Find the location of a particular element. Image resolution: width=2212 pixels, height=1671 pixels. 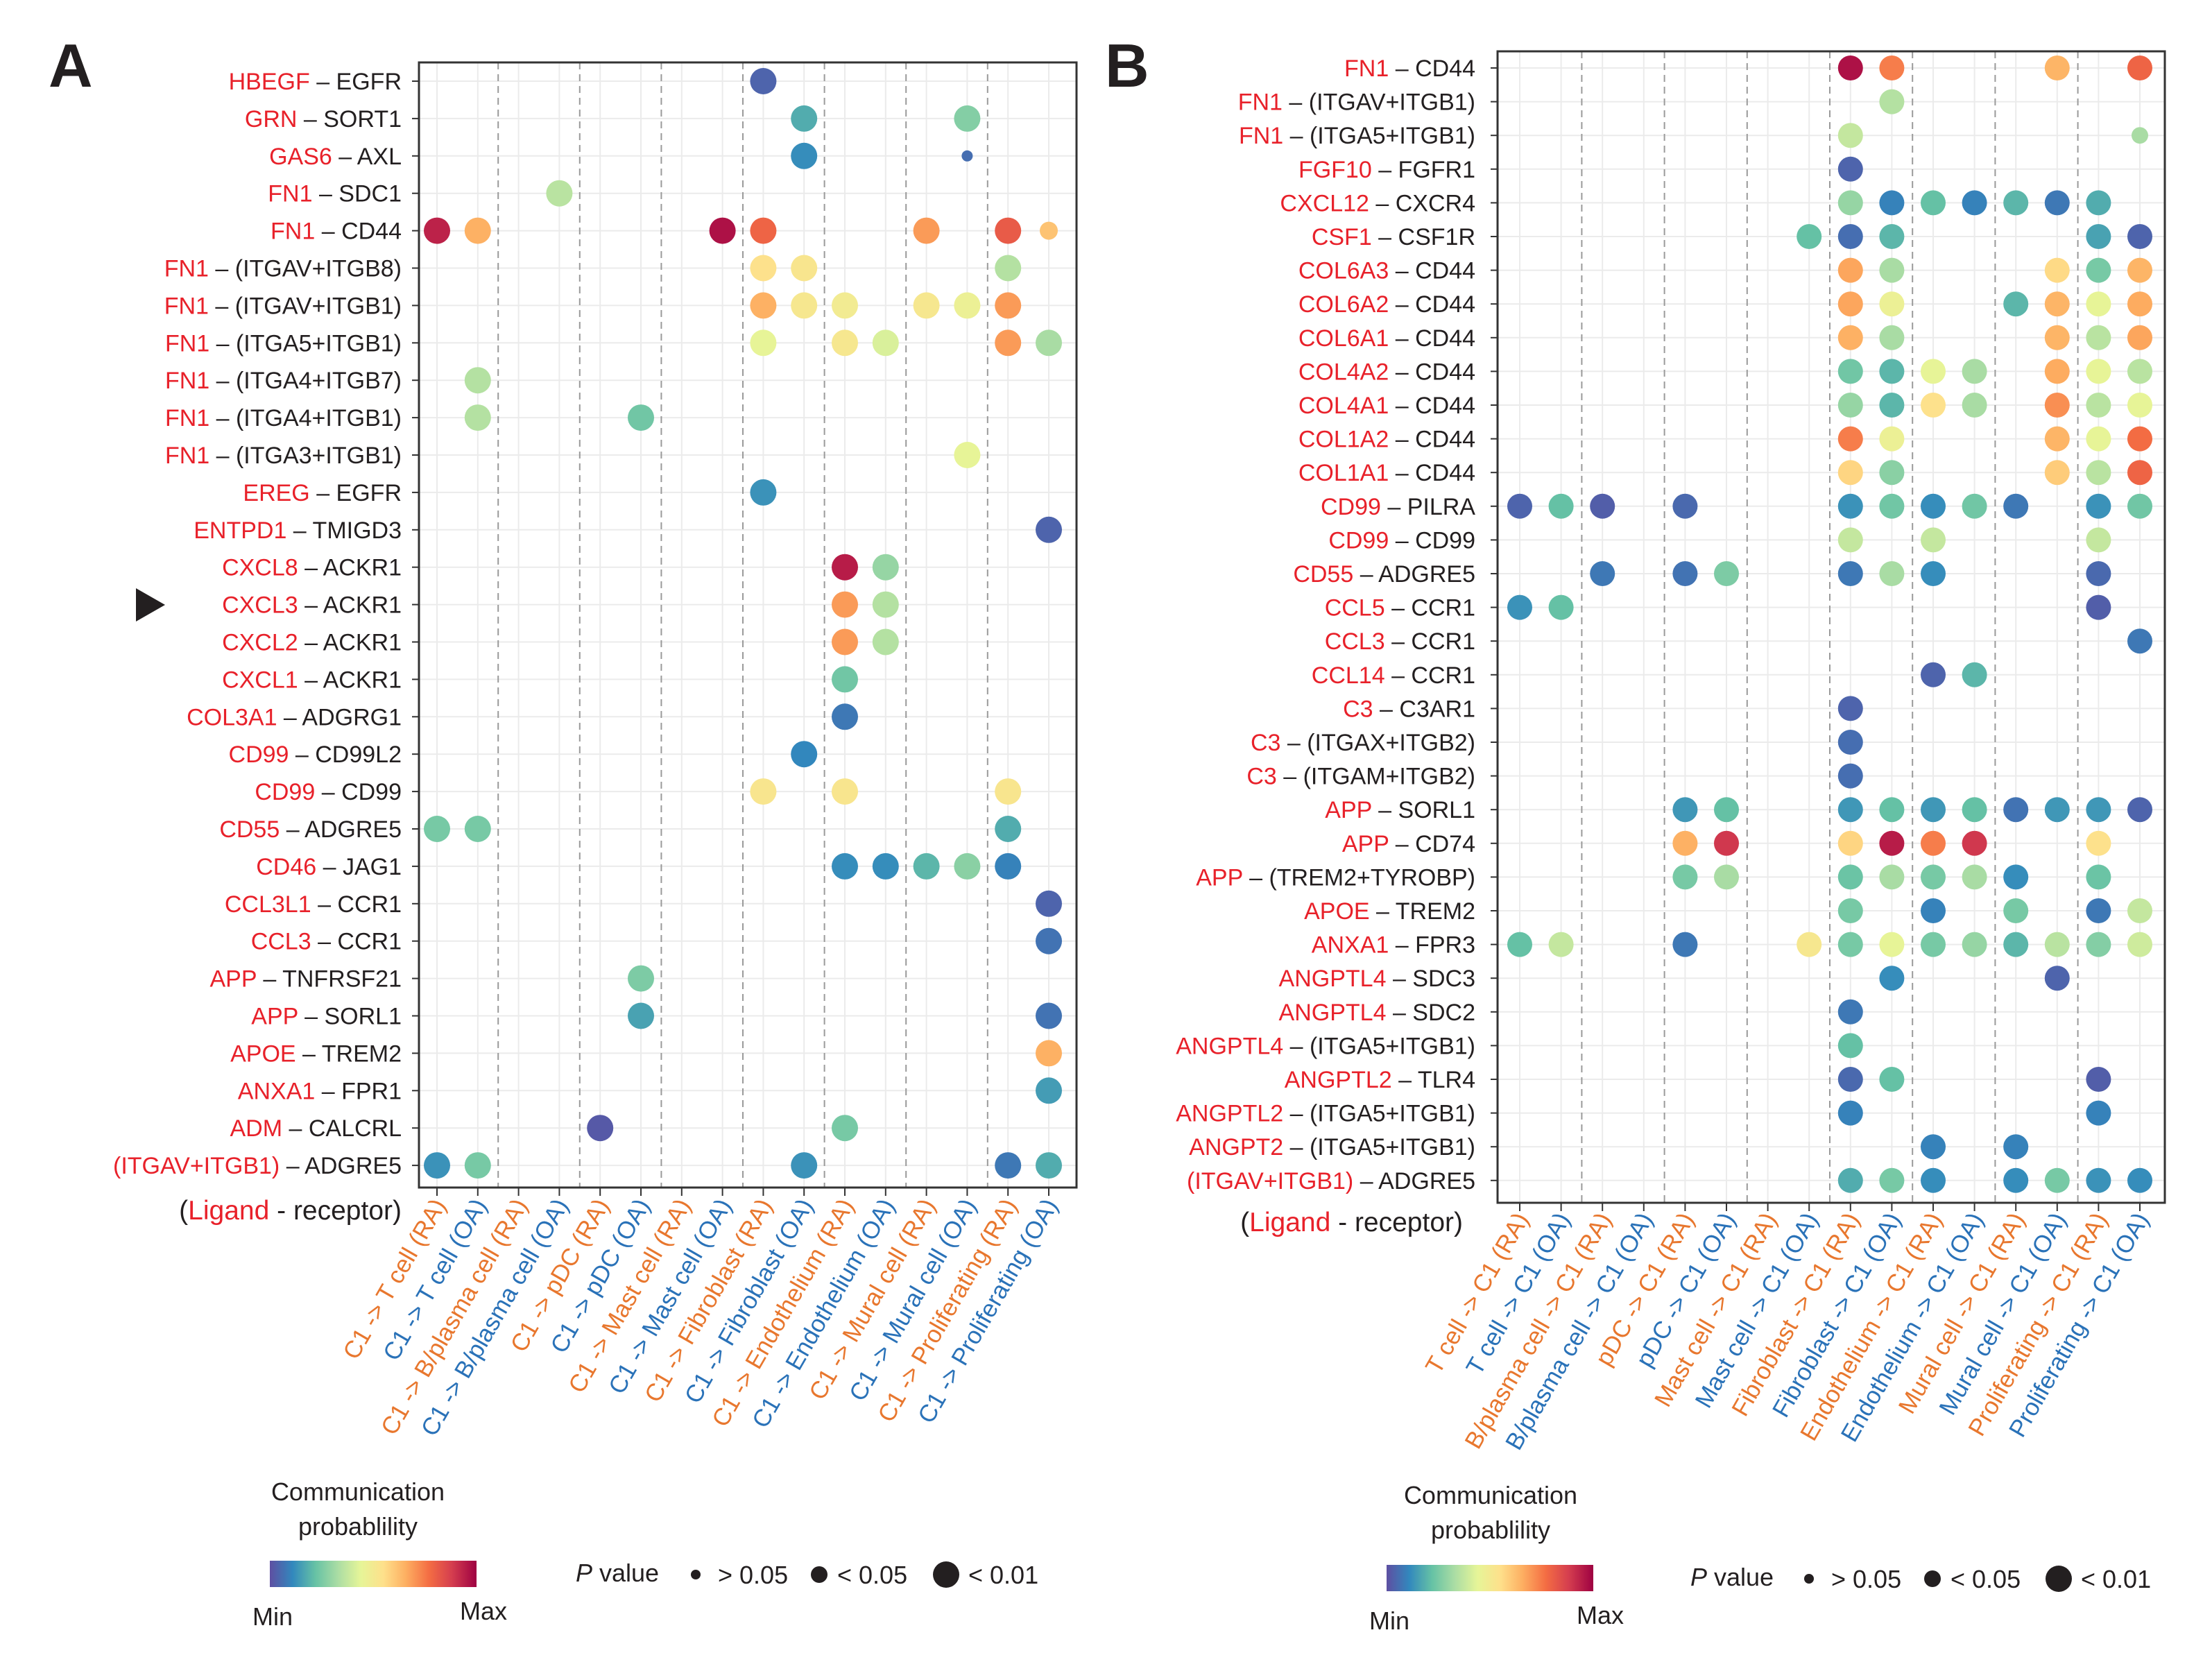

ligand-name: APOE is located at coordinates (1336, 911).